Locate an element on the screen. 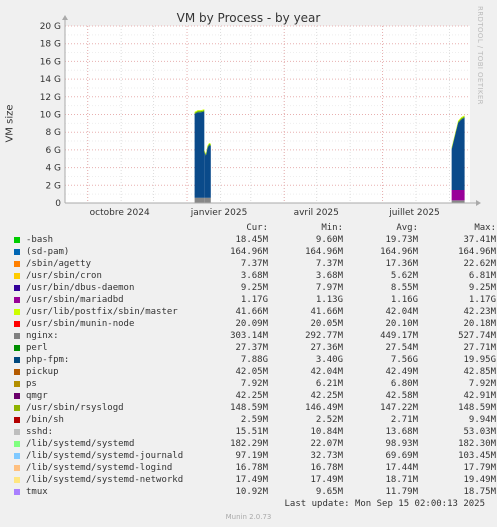 The width and height of the screenshot is (497, 527). legend-series-name: php-fpm: is located at coordinates (48, 360).